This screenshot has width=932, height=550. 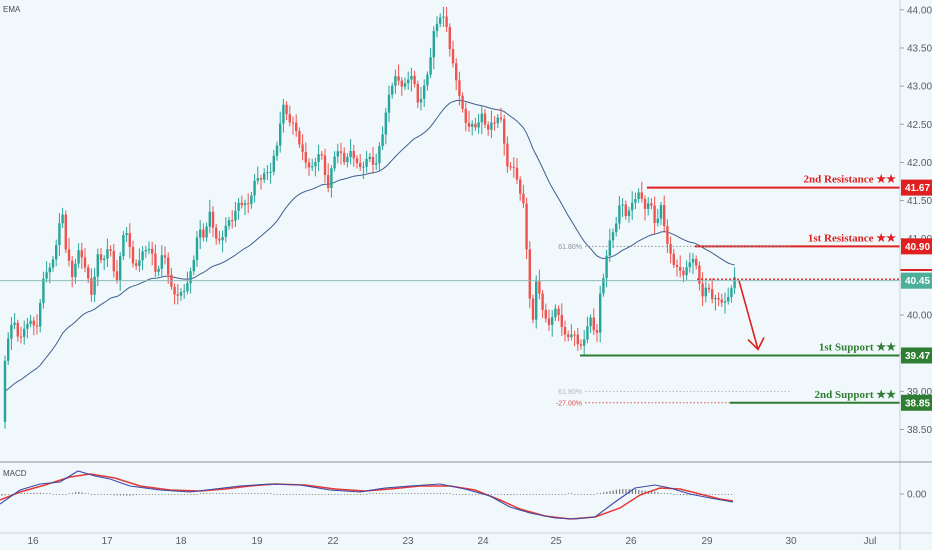 What do you see at coordinates (870, 541) in the screenshot?
I see `x-tick-label: Jul` at bounding box center [870, 541].